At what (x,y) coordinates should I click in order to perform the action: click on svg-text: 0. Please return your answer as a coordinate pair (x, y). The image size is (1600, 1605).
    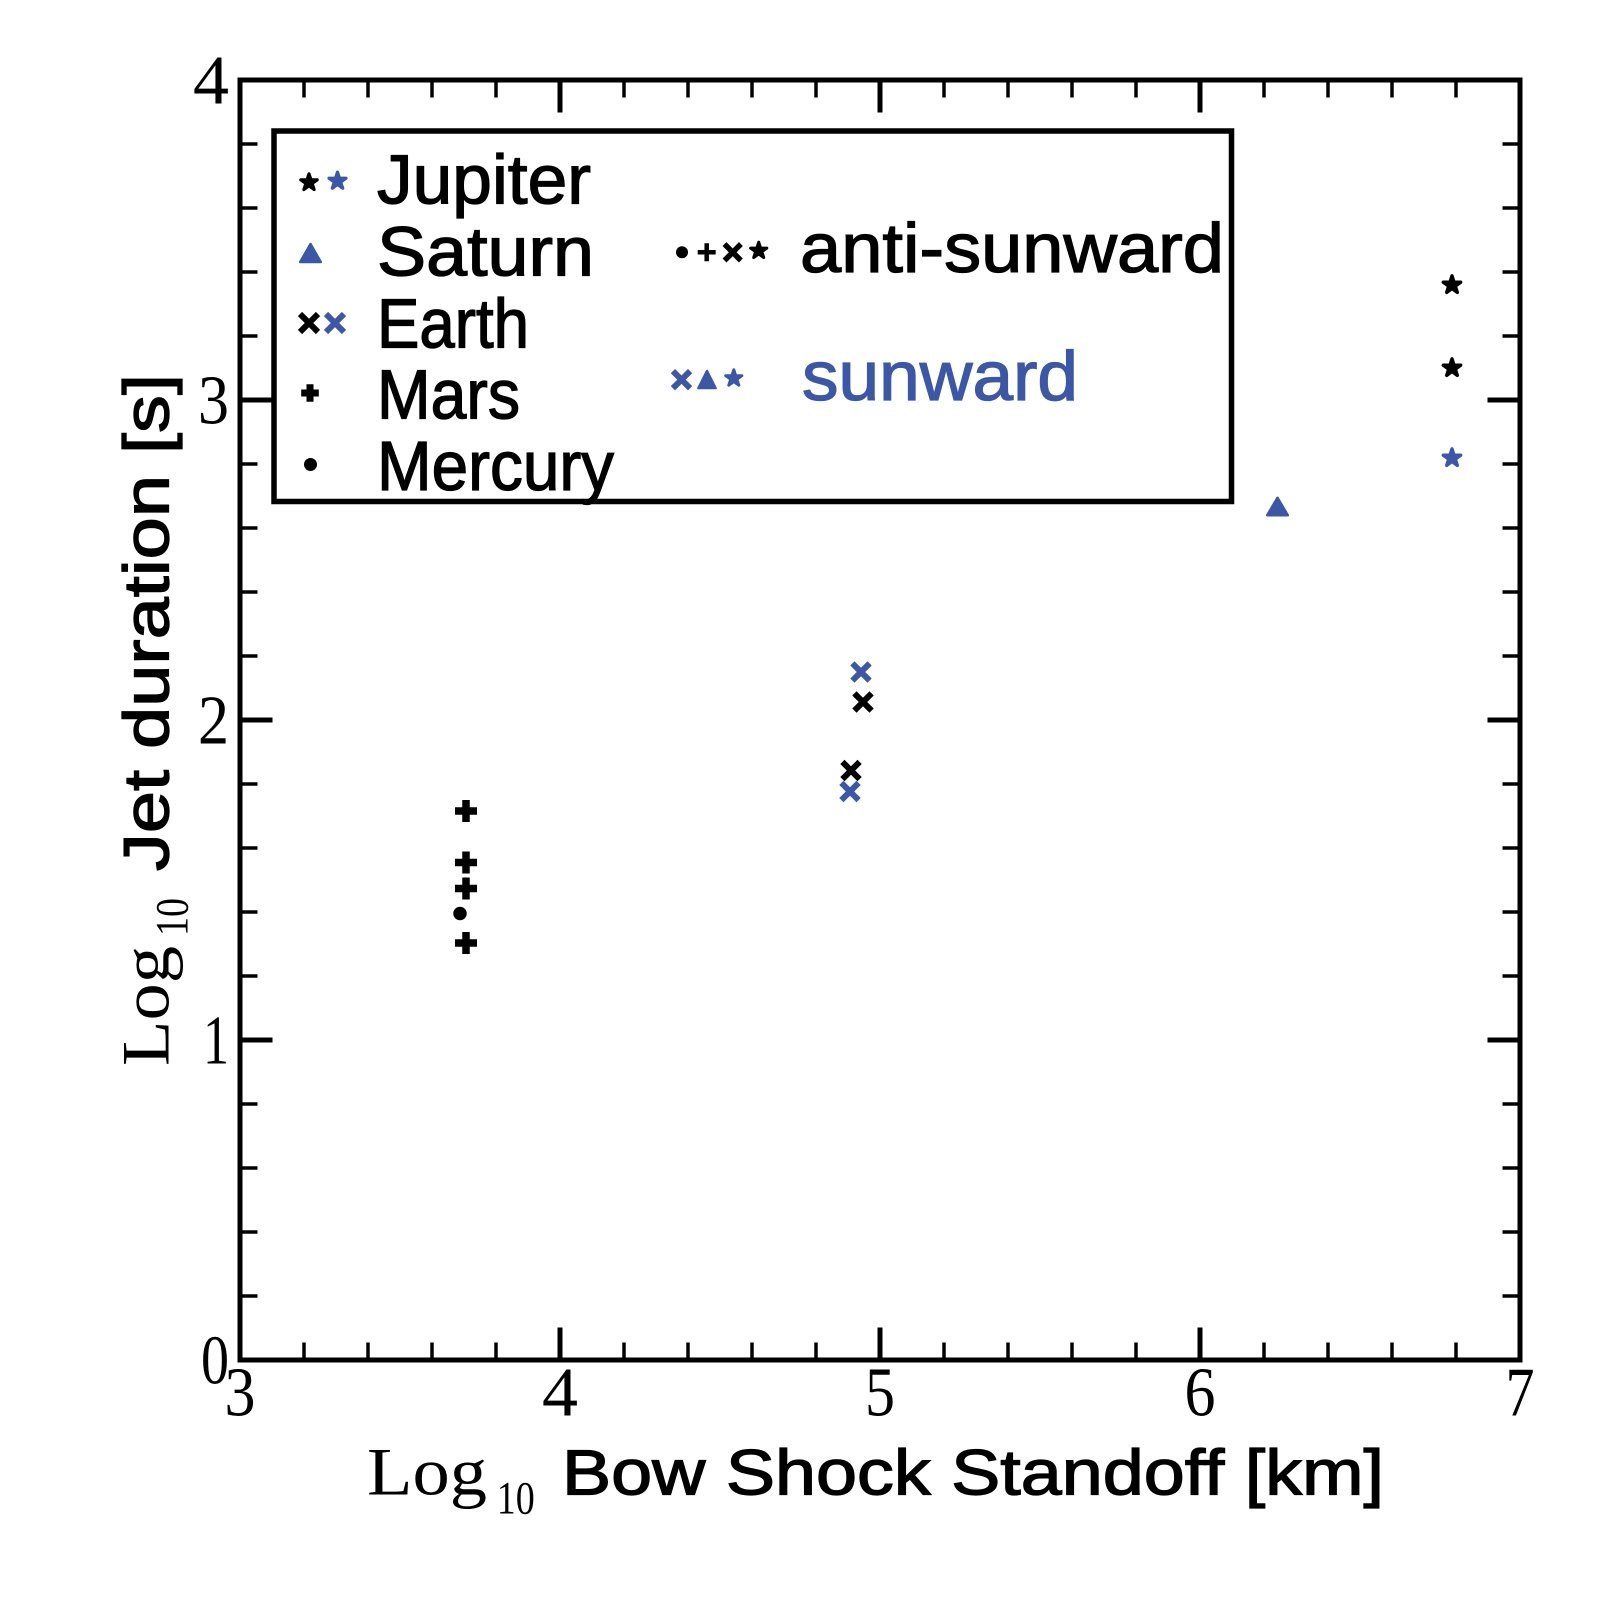
    Looking at the image, I should click on (215, 1361).